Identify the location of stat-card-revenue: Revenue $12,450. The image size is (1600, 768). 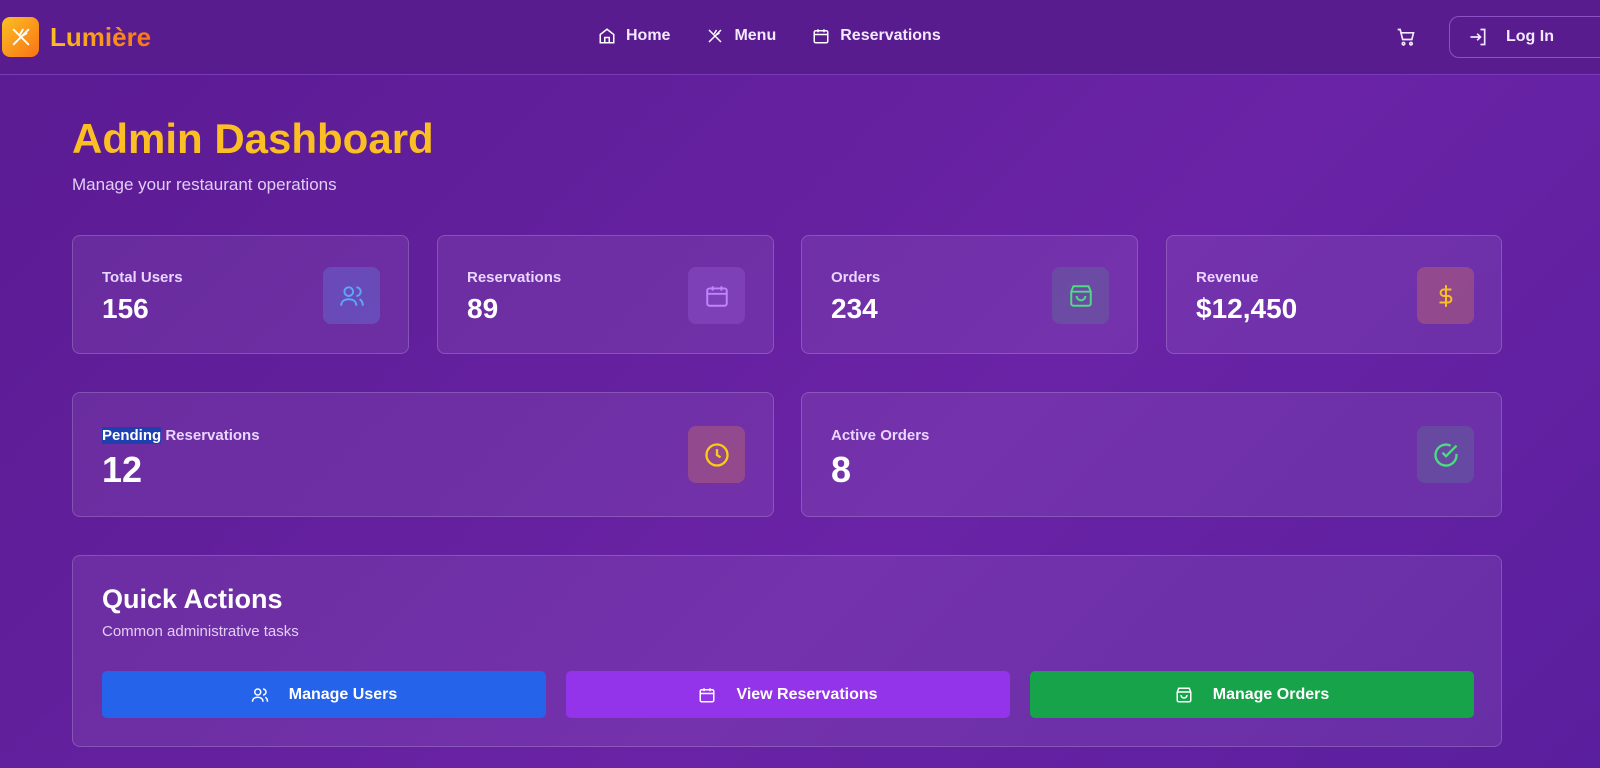
(1334, 294).